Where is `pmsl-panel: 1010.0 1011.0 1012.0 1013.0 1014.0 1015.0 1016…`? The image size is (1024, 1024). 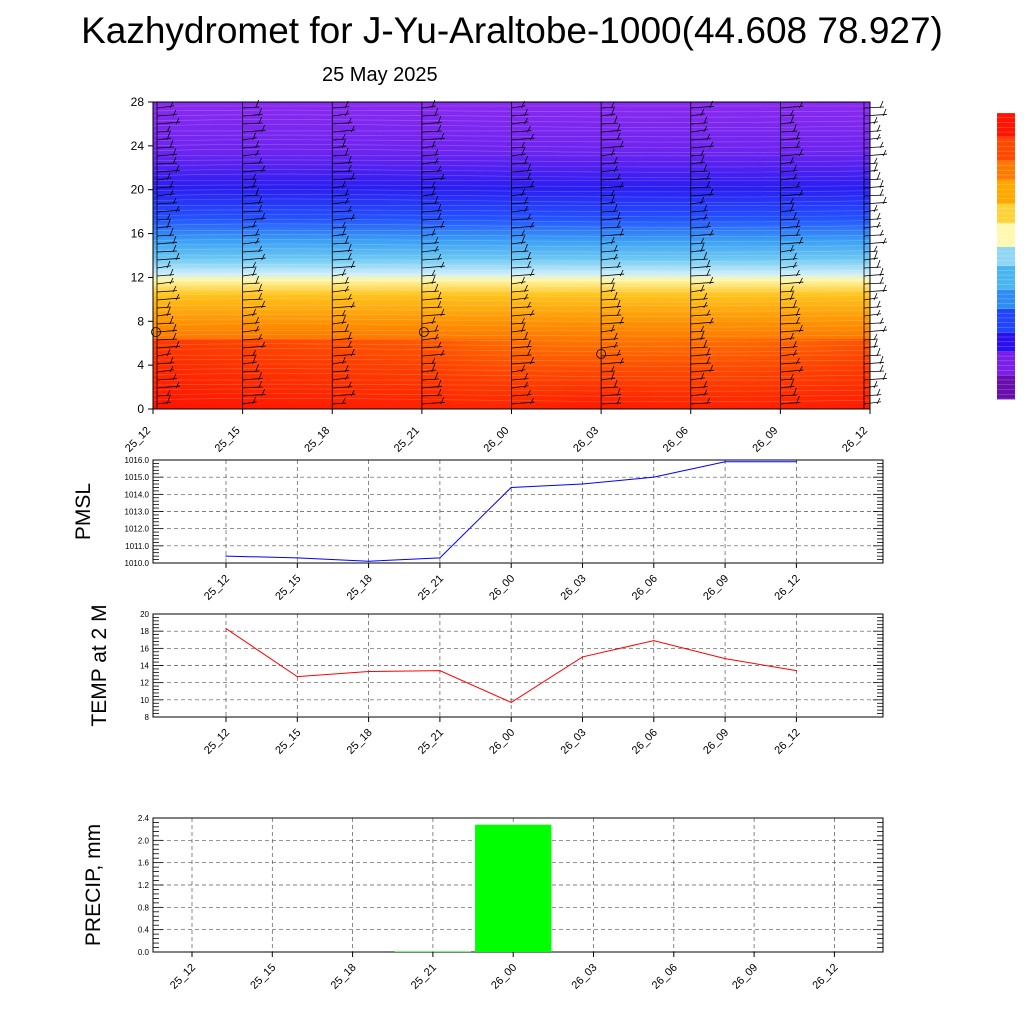
pmsl-panel: 1010.0 1011.0 1012.0 1013.0 1014.0 1015.0 1016… is located at coordinates (478, 529).